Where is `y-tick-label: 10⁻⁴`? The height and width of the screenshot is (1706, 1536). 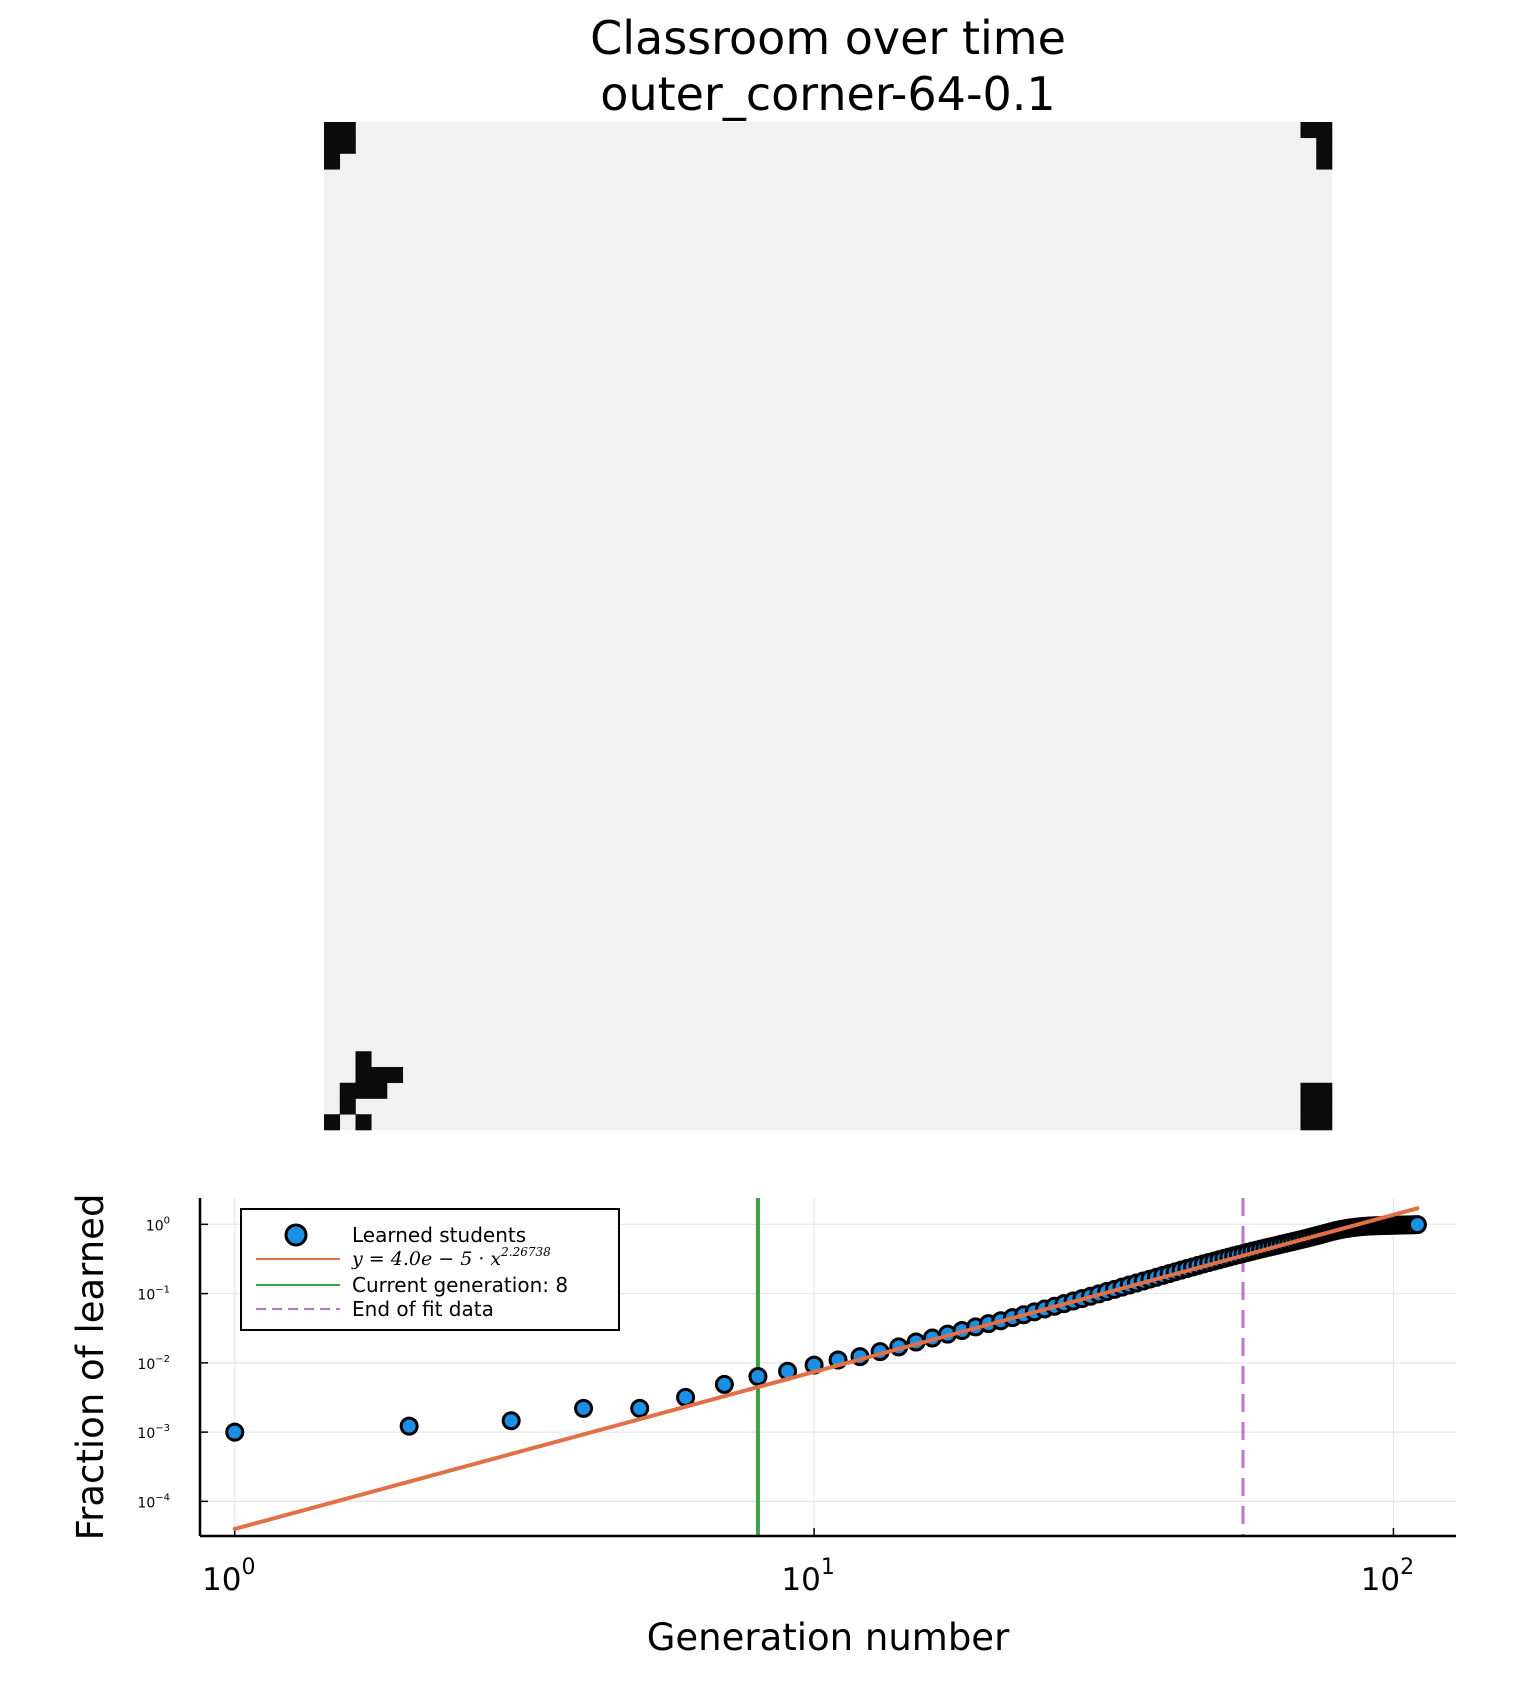 y-tick-label: 10⁻⁴ is located at coordinates (153, 1501).